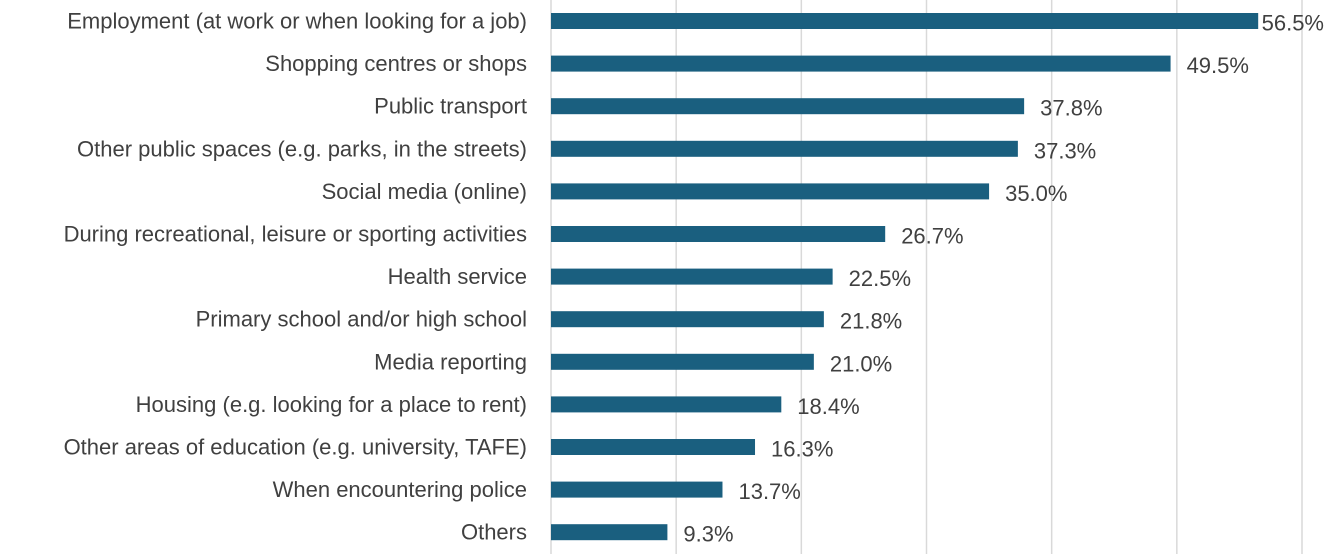  What do you see at coordinates (450, 361) in the screenshot?
I see `category-label-9: Media reporting` at bounding box center [450, 361].